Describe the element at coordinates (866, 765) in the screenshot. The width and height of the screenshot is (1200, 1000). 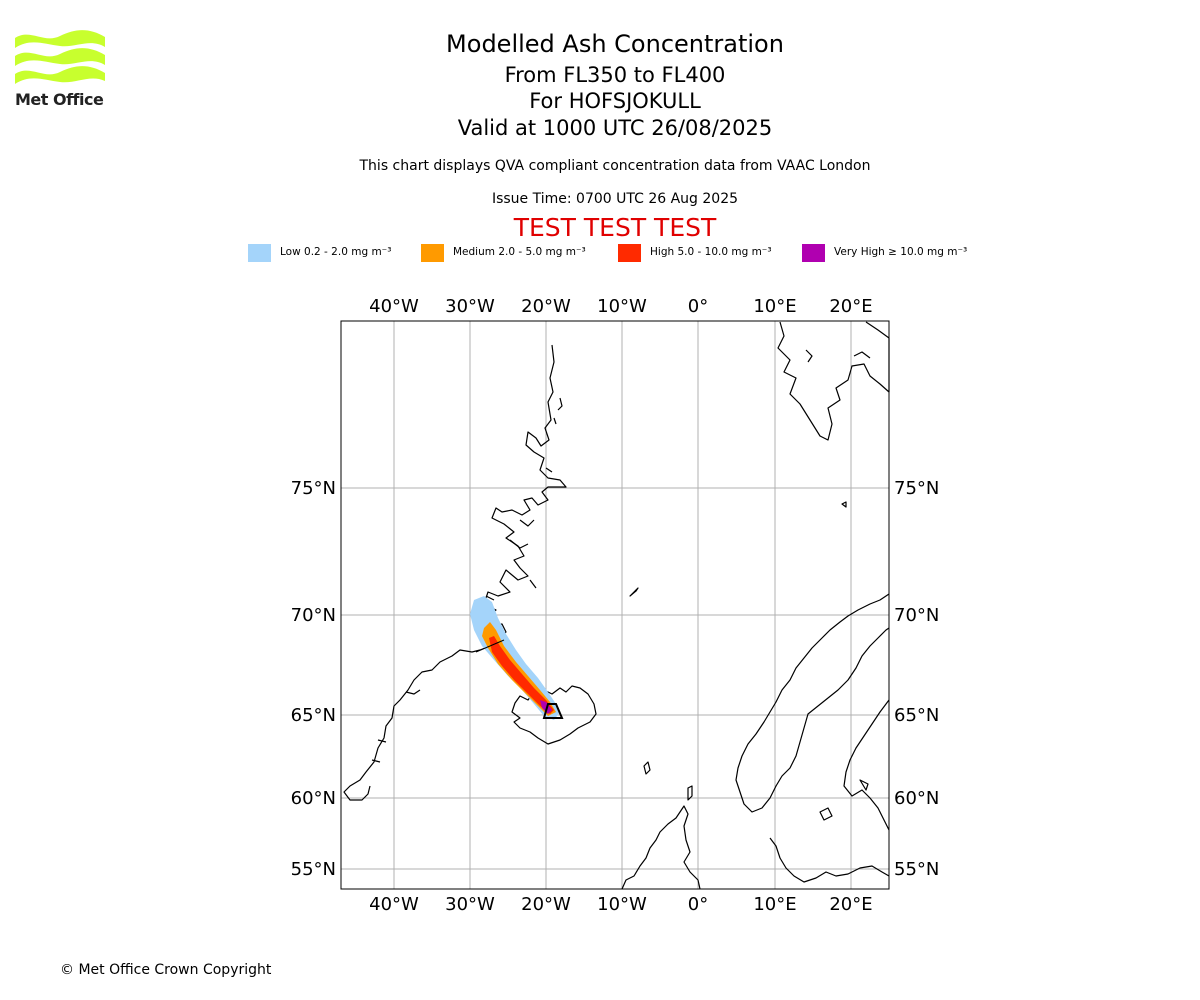
I see `sweden-finland-coast` at that location.